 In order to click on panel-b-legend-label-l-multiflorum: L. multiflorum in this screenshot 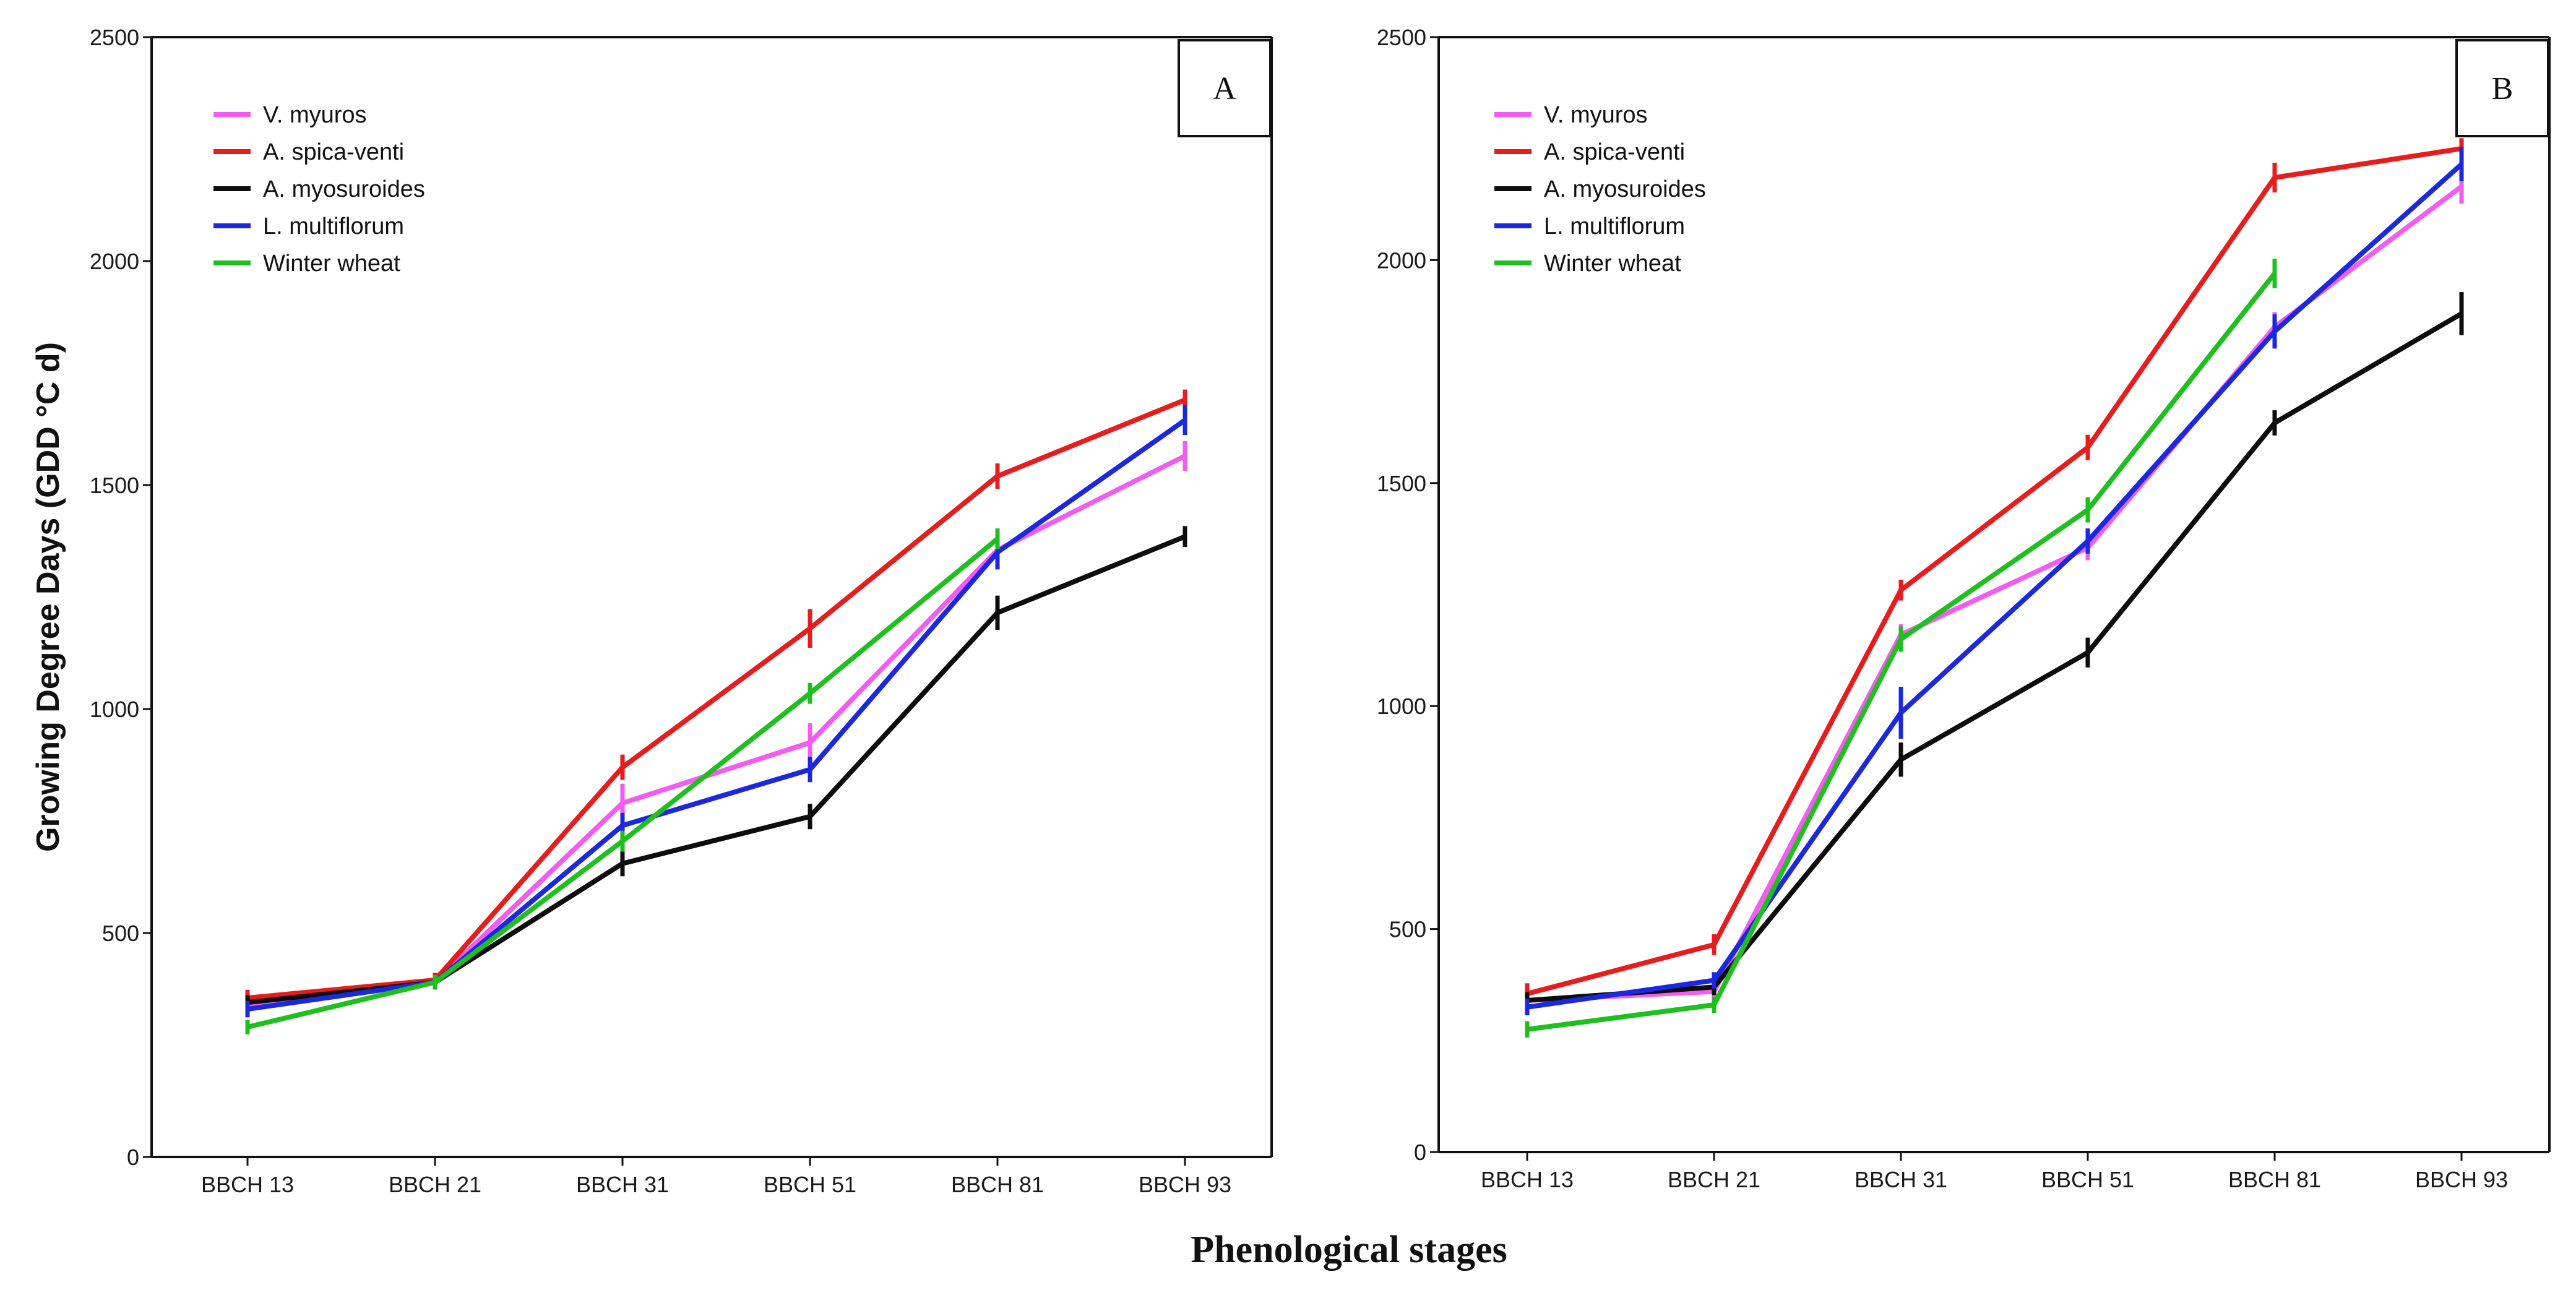, I will do `click(1614, 226)`.